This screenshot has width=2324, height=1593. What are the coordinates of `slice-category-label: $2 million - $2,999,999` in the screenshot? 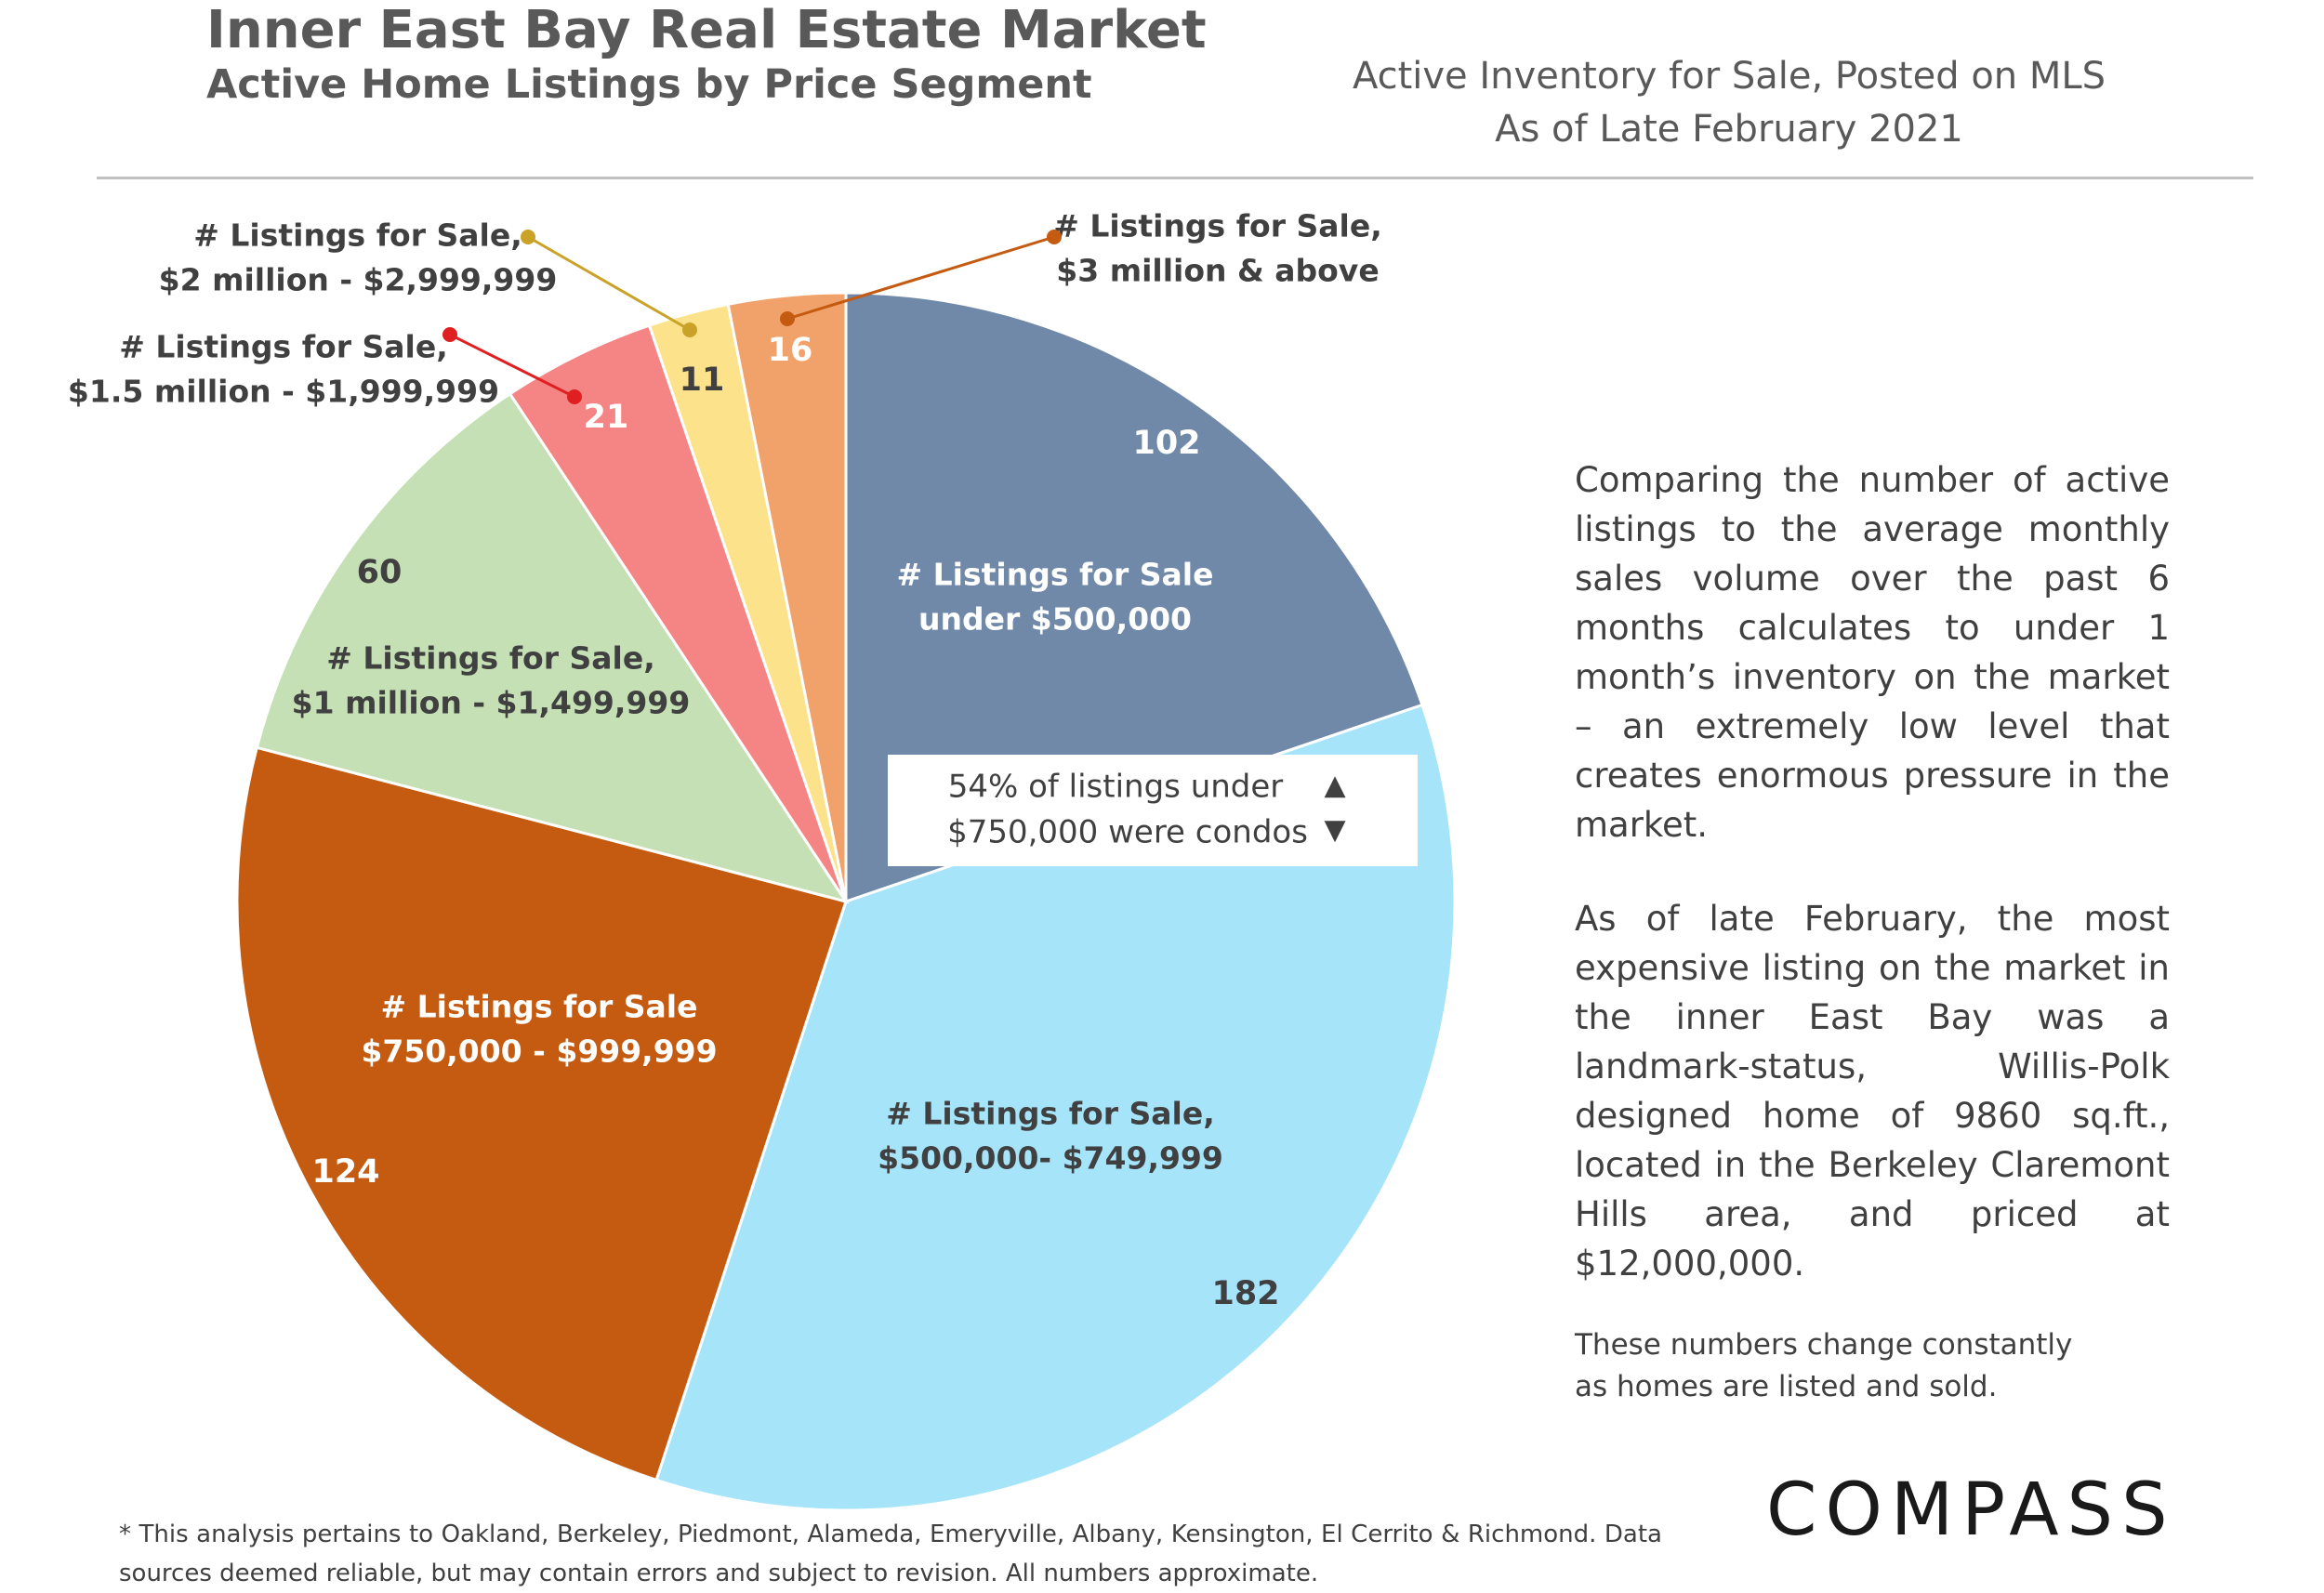 It's located at (358, 280).